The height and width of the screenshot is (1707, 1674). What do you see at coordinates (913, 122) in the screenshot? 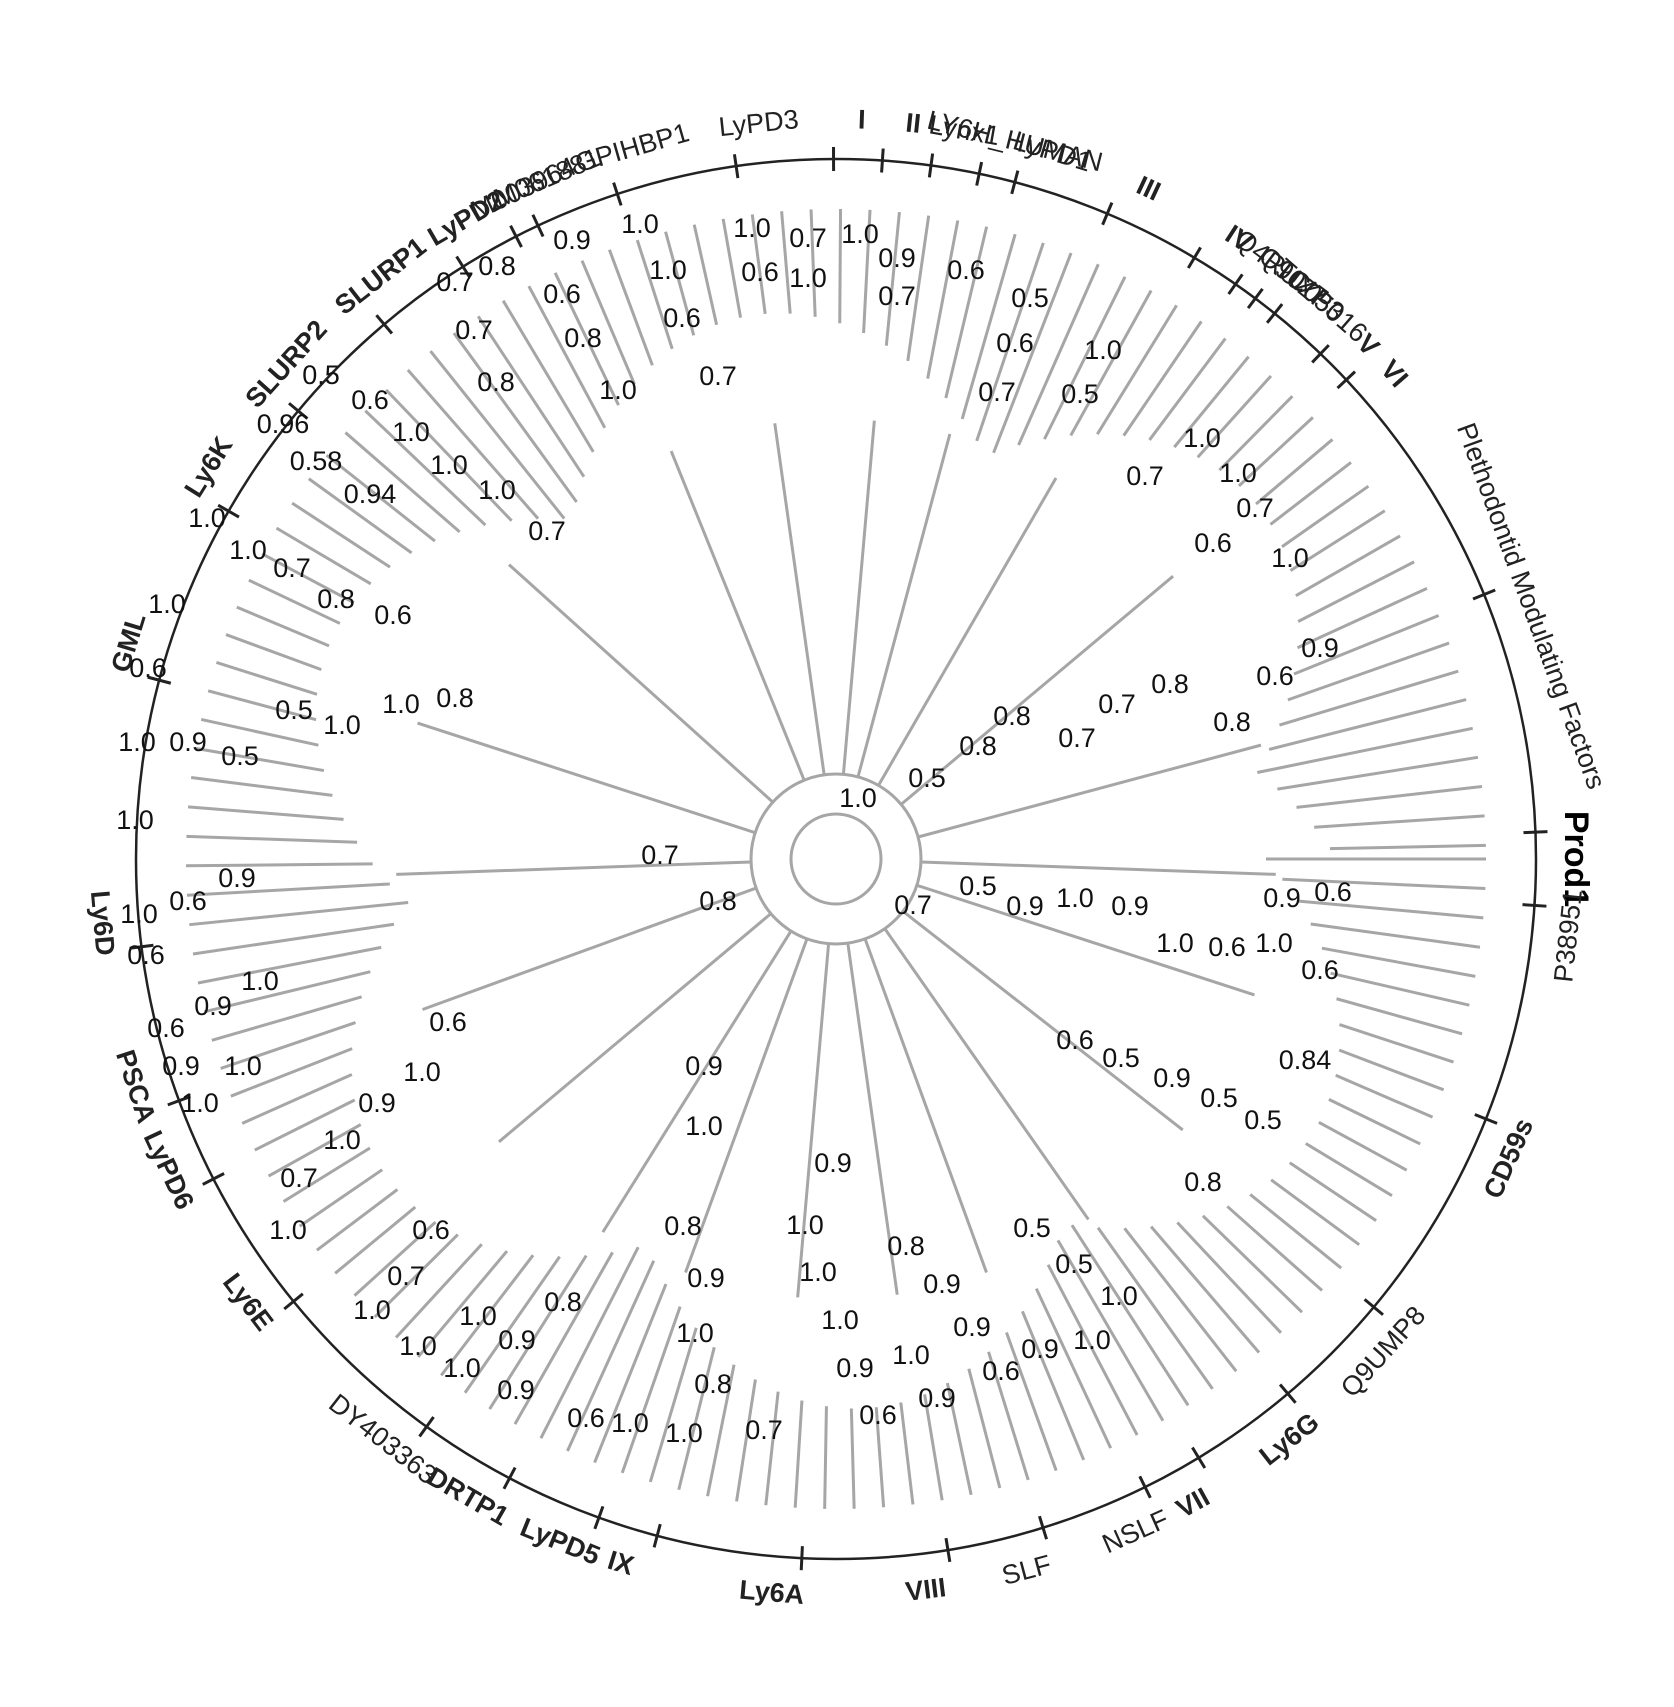
I see `clade-label: II` at bounding box center [913, 122].